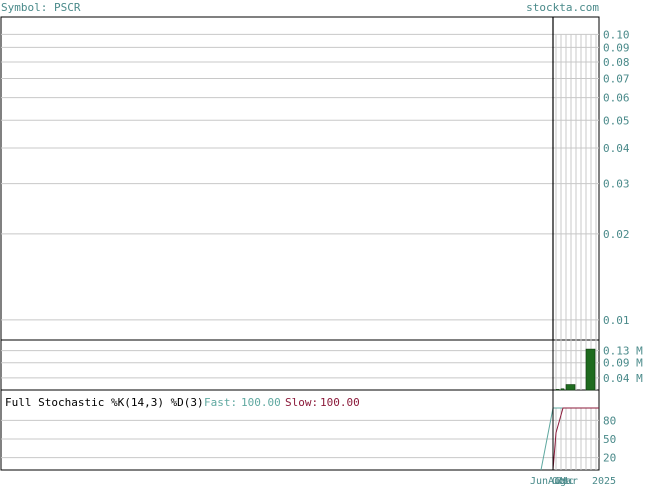 The image size is (655, 486). I want to click on x-axis-label: Aug, so click(557, 481).